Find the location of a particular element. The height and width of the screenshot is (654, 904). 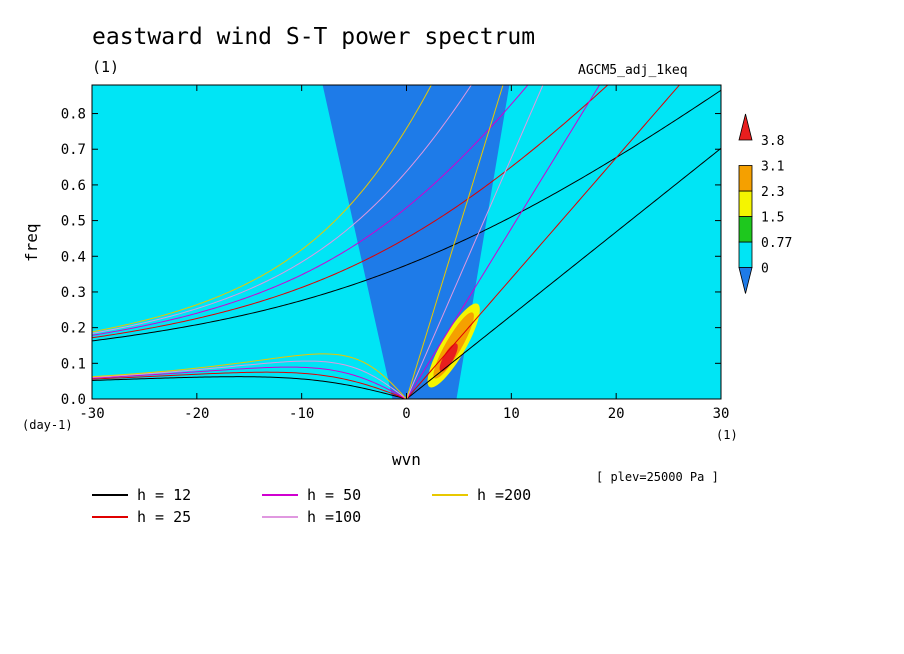

chart-subtitle-experiment: AGCM5_adj_1keq is located at coordinates (633, 70).